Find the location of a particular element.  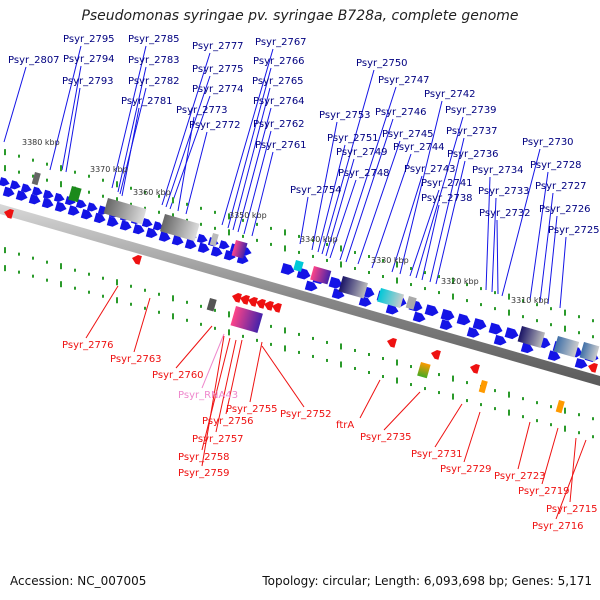

reverse-gene-label: Psyr_2776 is located at coordinates (88, 345).